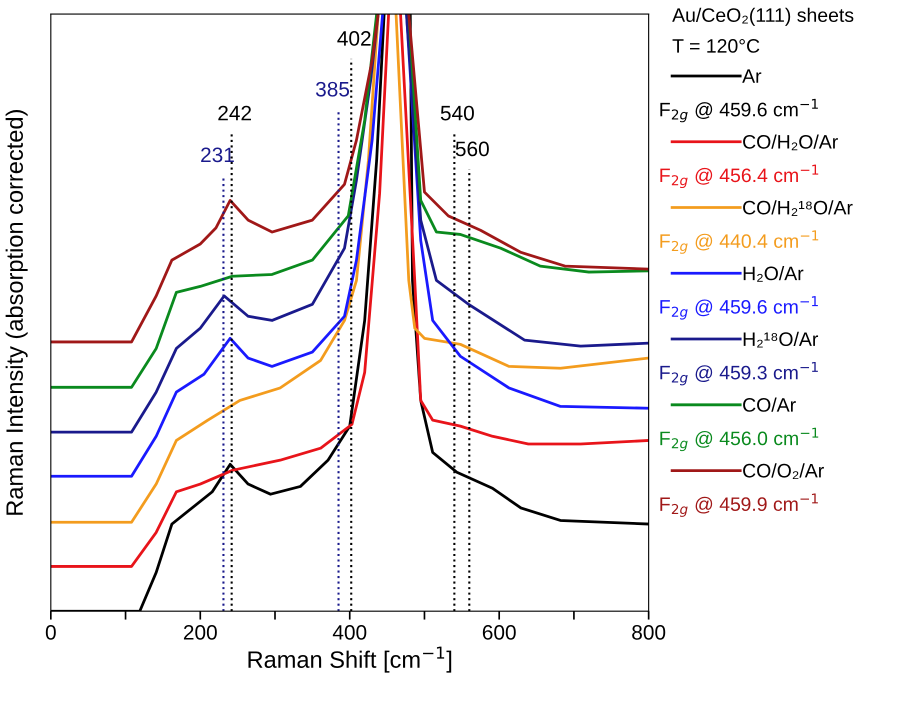  Describe the element at coordinates (499, 632) in the screenshot. I see `x-tick-label: 600` at that location.